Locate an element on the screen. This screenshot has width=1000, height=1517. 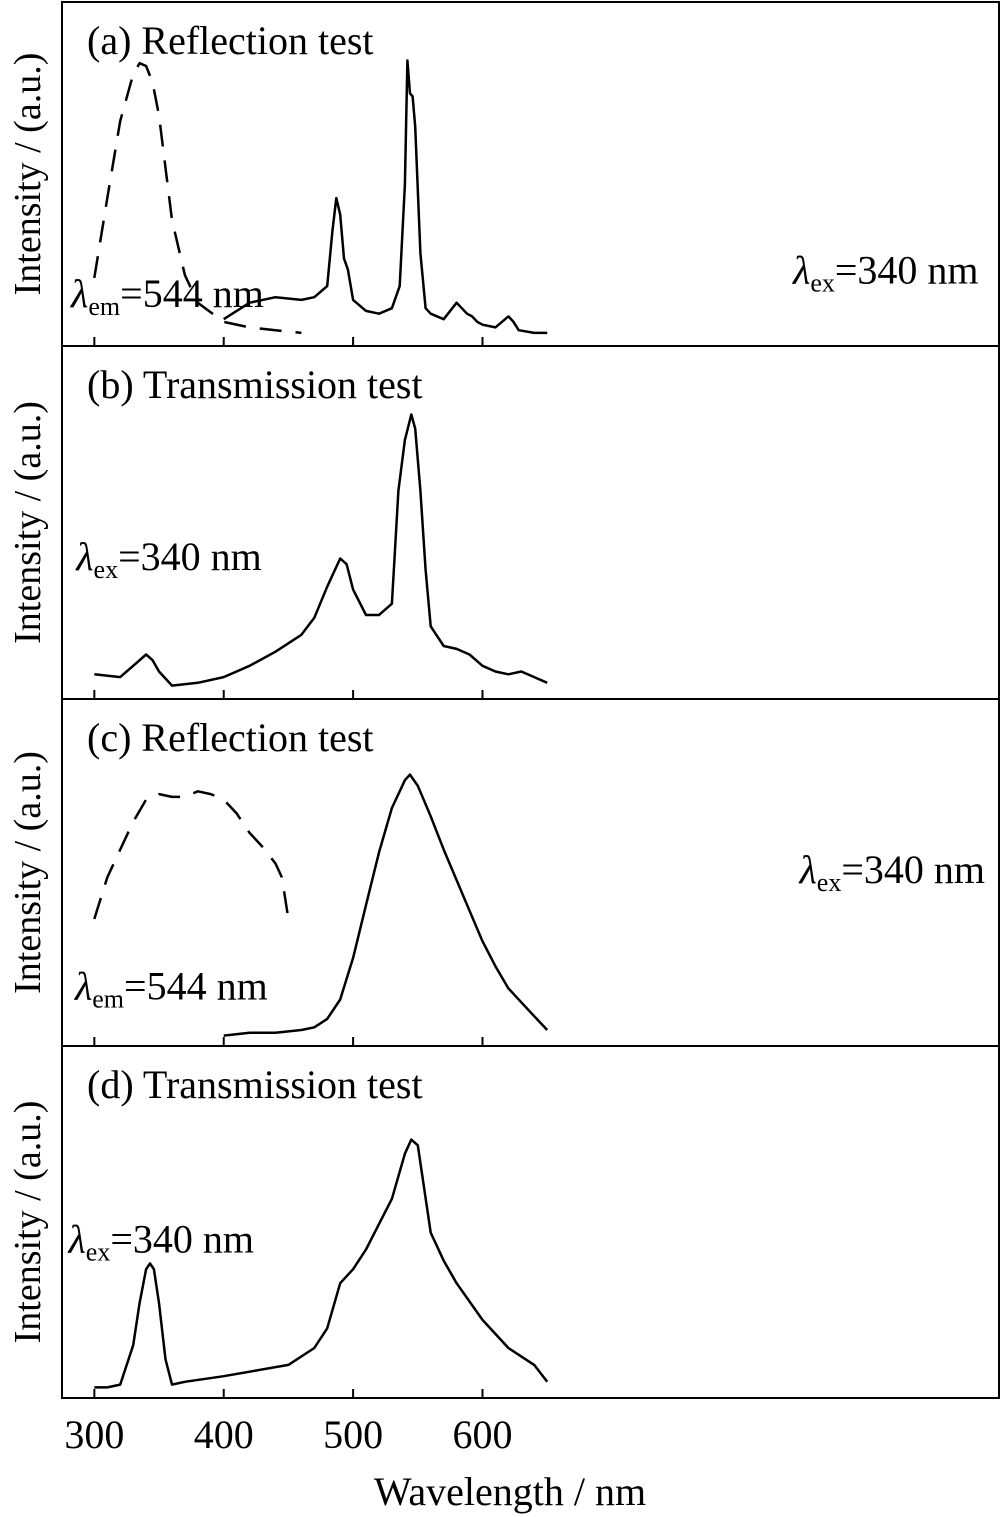
panel-title: (b) Transmission test is located at coordinates (255, 384).